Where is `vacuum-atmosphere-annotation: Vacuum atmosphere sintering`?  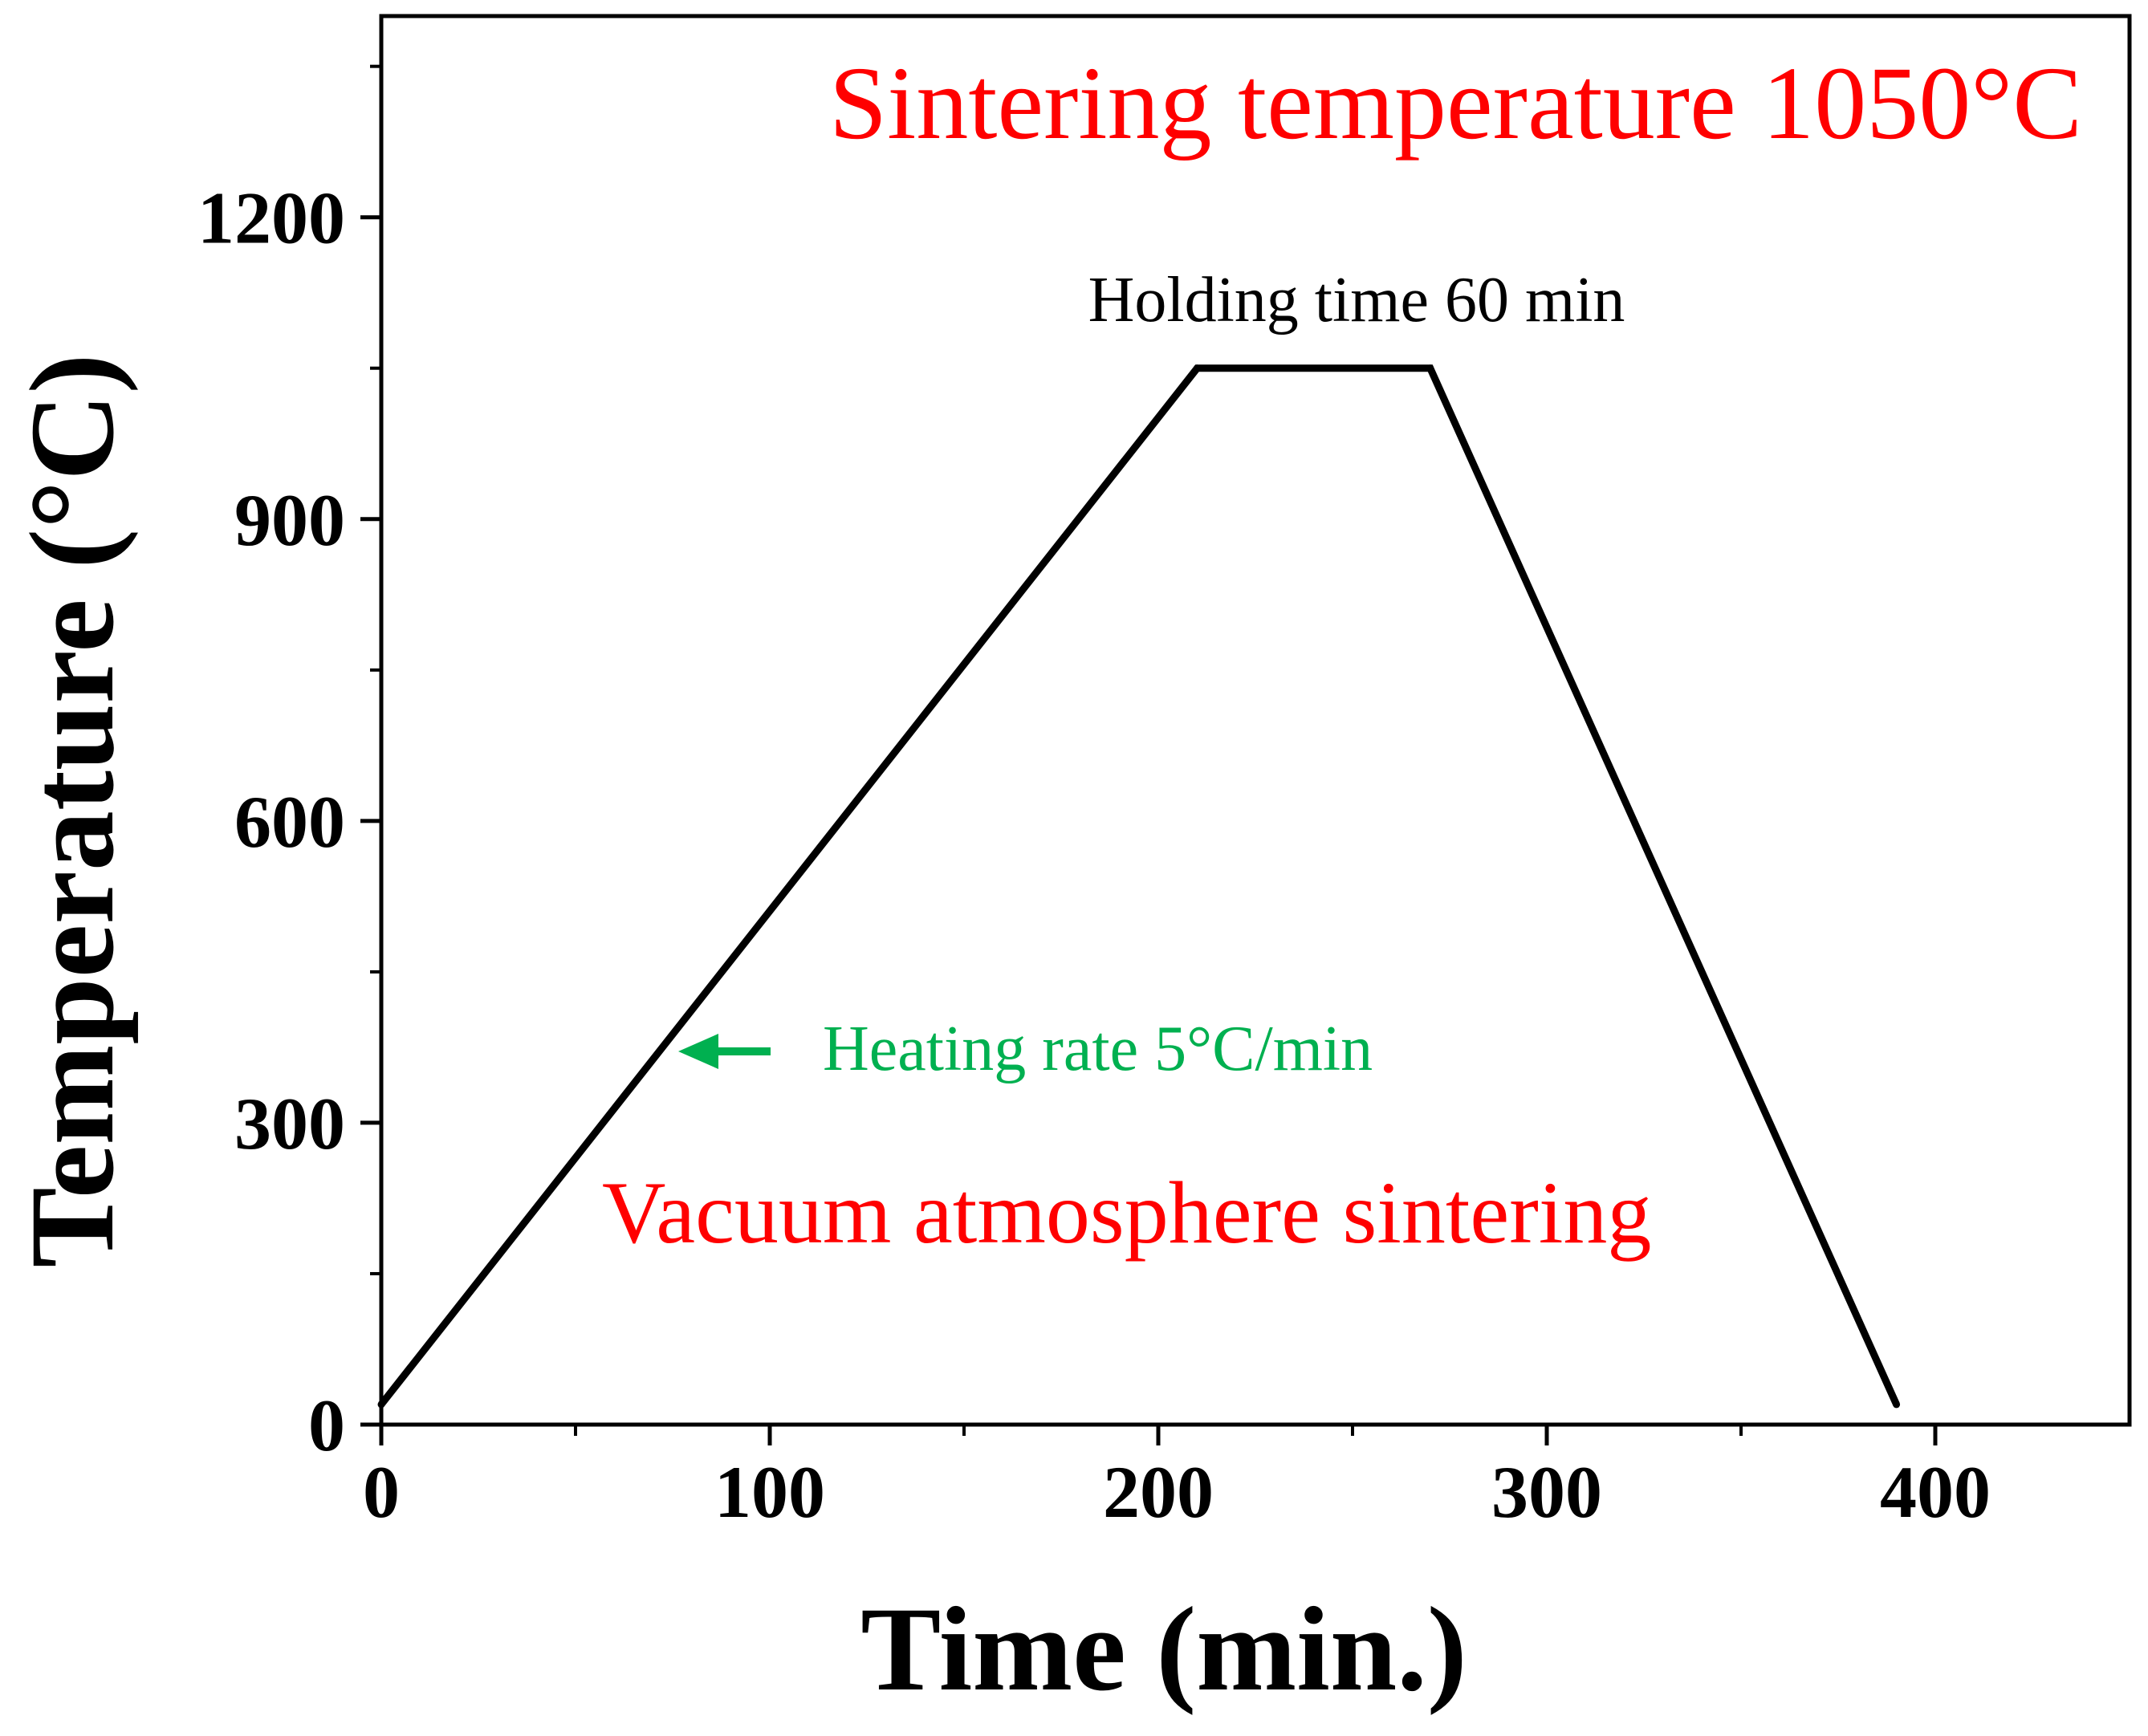 vacuum-atmosphere-annotation: Vacuum atmosphere sintering is located at coordinates (1126, 1213).